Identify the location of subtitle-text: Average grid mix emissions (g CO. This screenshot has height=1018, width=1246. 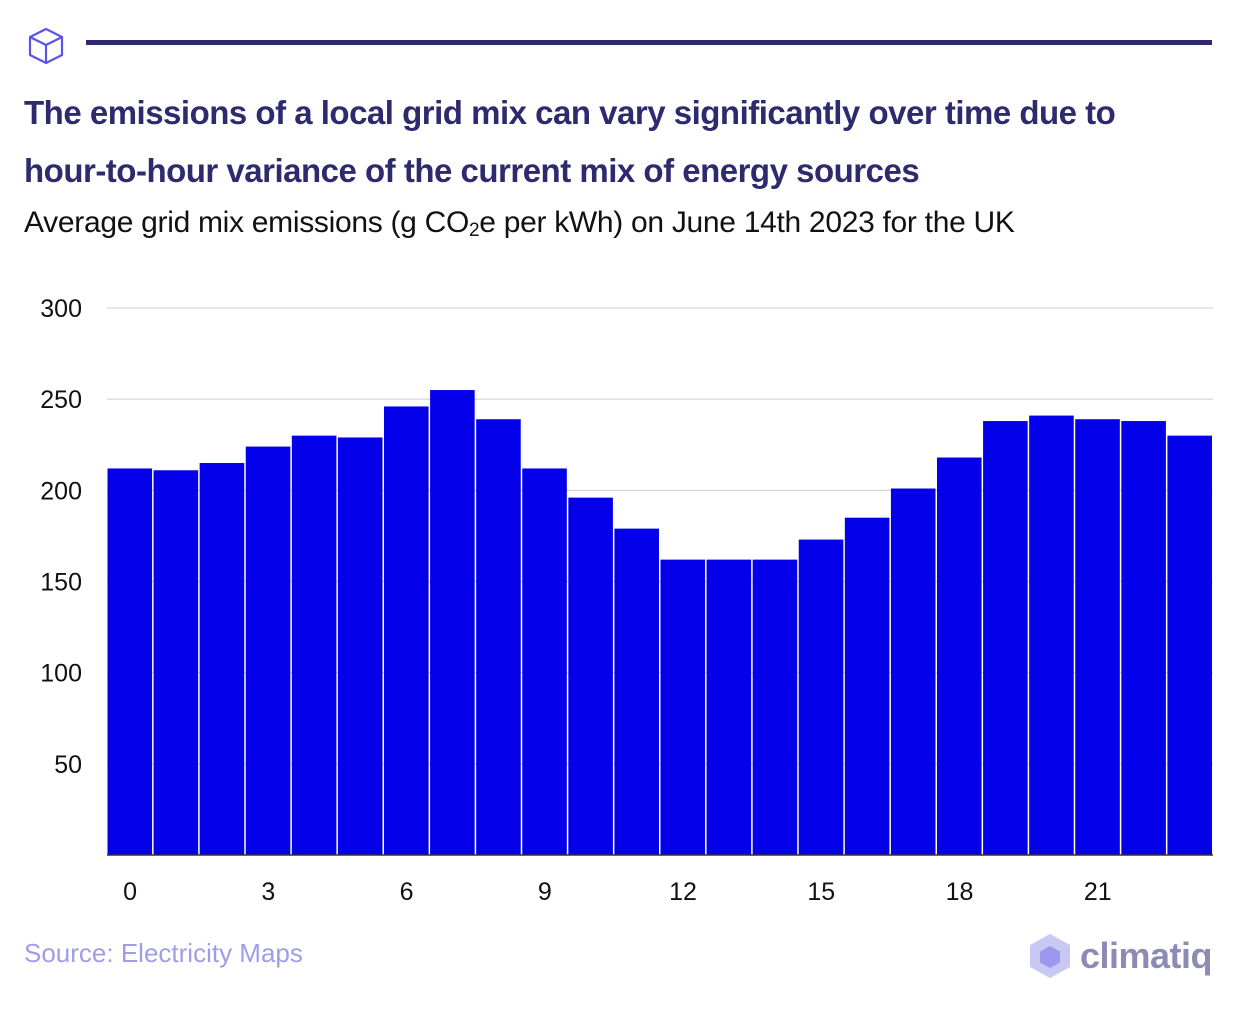
(246, 222).